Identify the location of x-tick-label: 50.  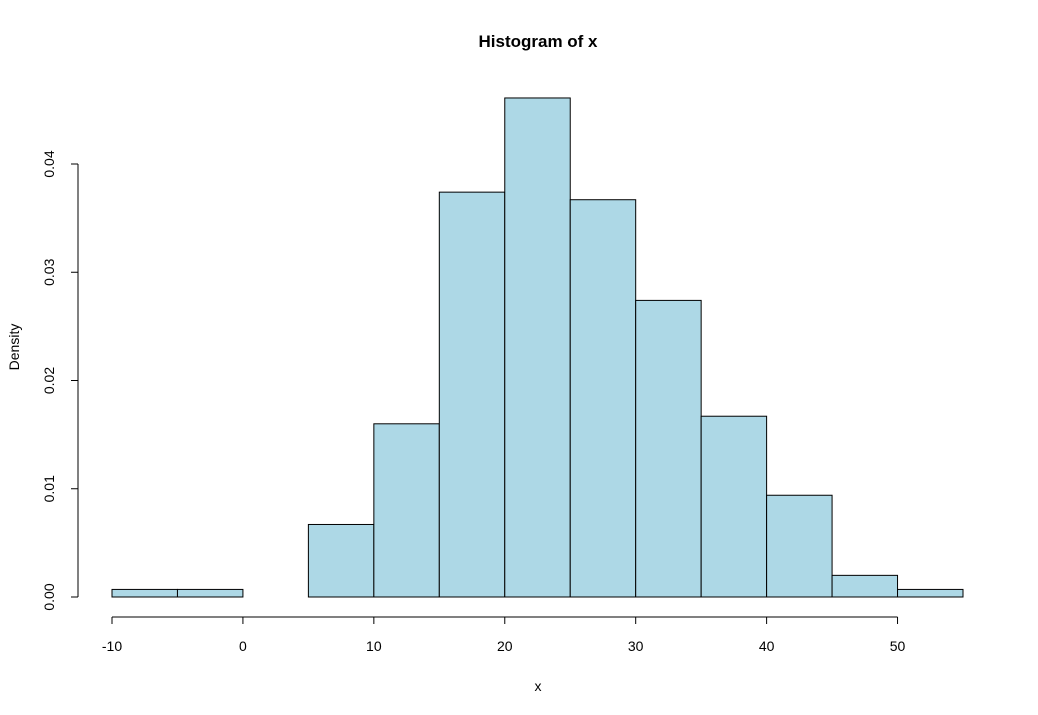
(898, 646).